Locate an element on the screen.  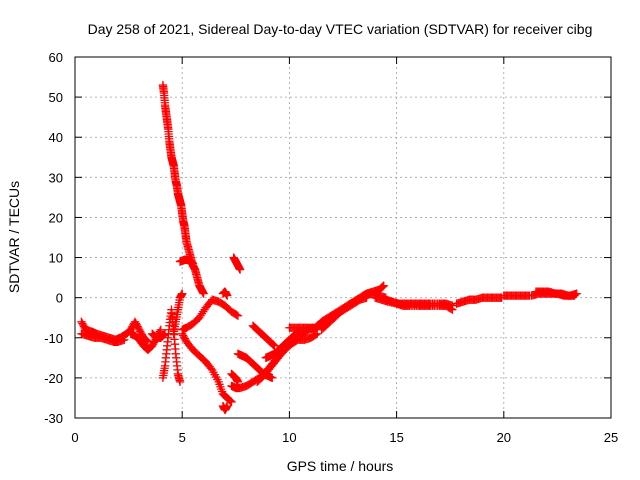
y-tick-label: -20 is located at coordinates (53, 378).